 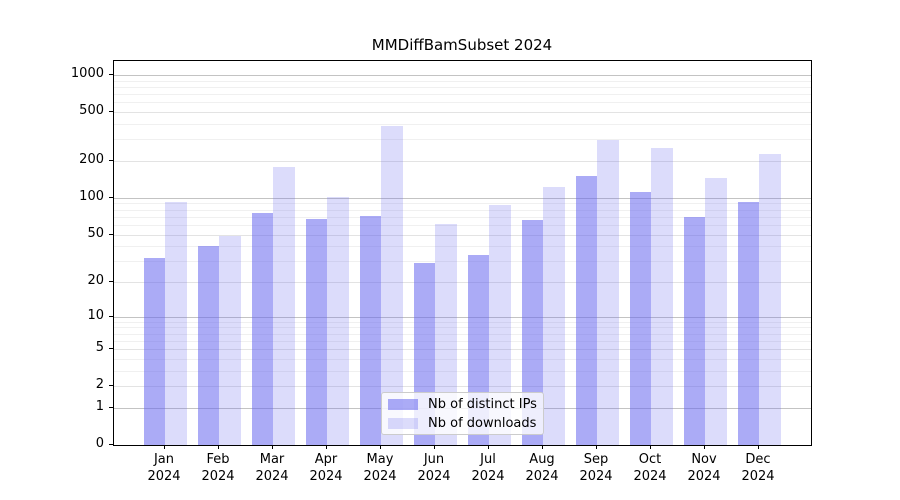 I want to click on legend-item-downloads: Nb of downloads, so click(x=465, y=423).